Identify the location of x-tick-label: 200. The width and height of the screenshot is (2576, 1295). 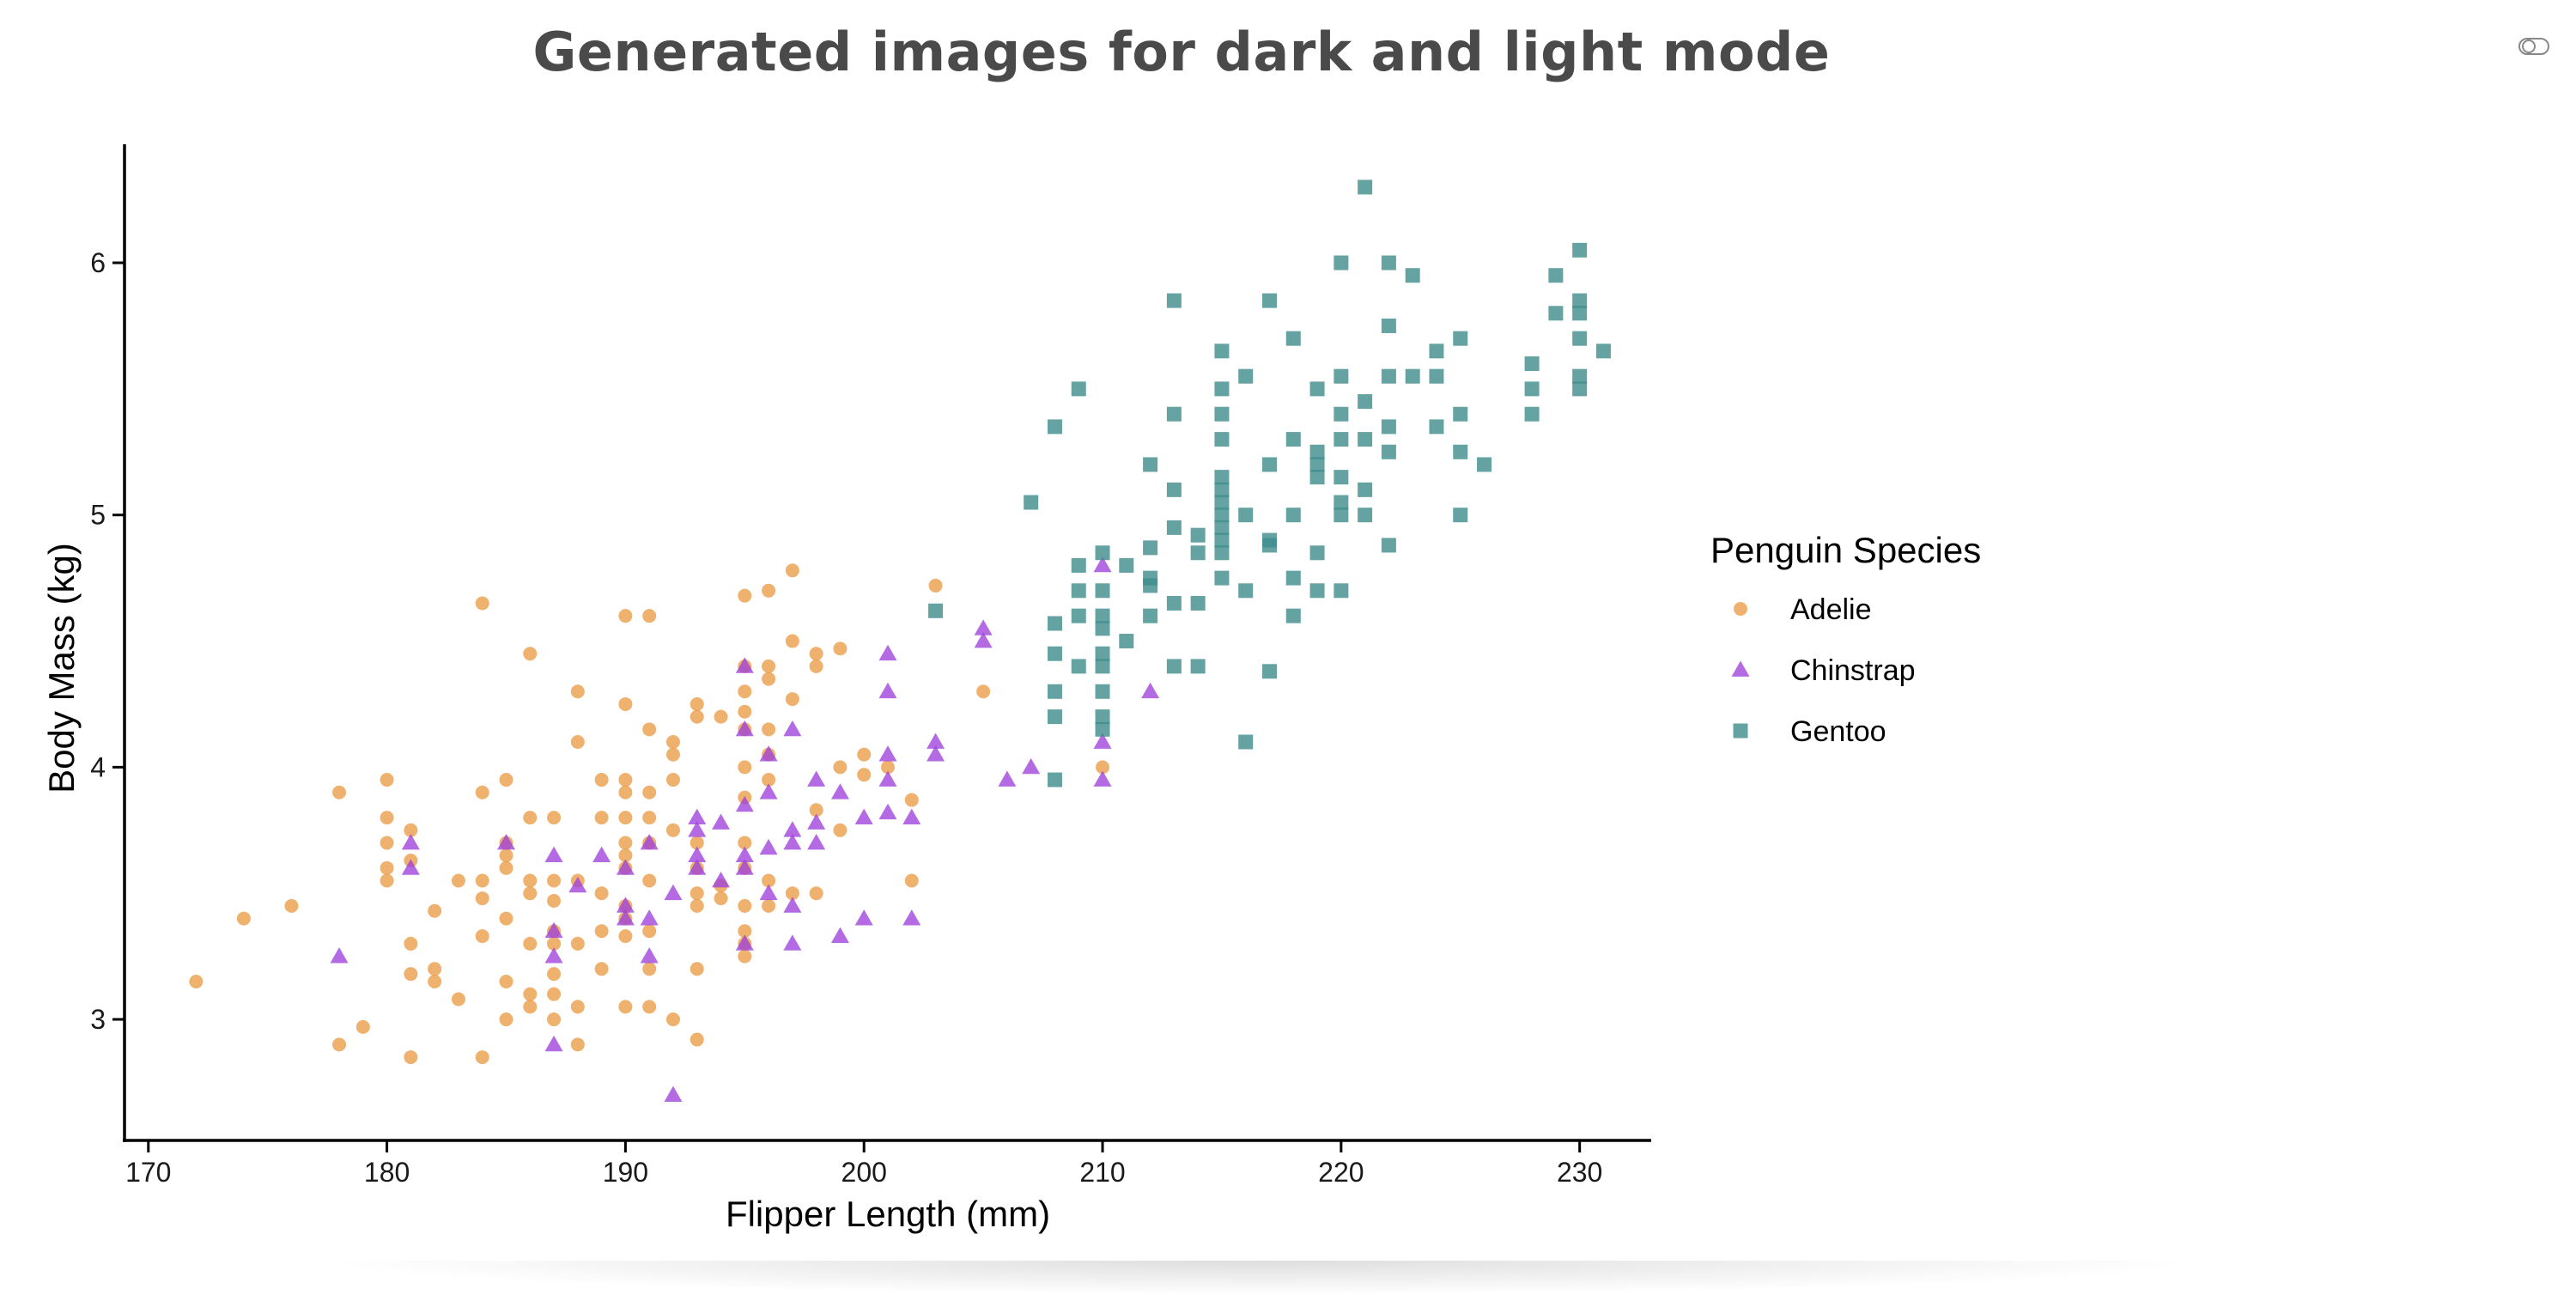
(864, 1172).